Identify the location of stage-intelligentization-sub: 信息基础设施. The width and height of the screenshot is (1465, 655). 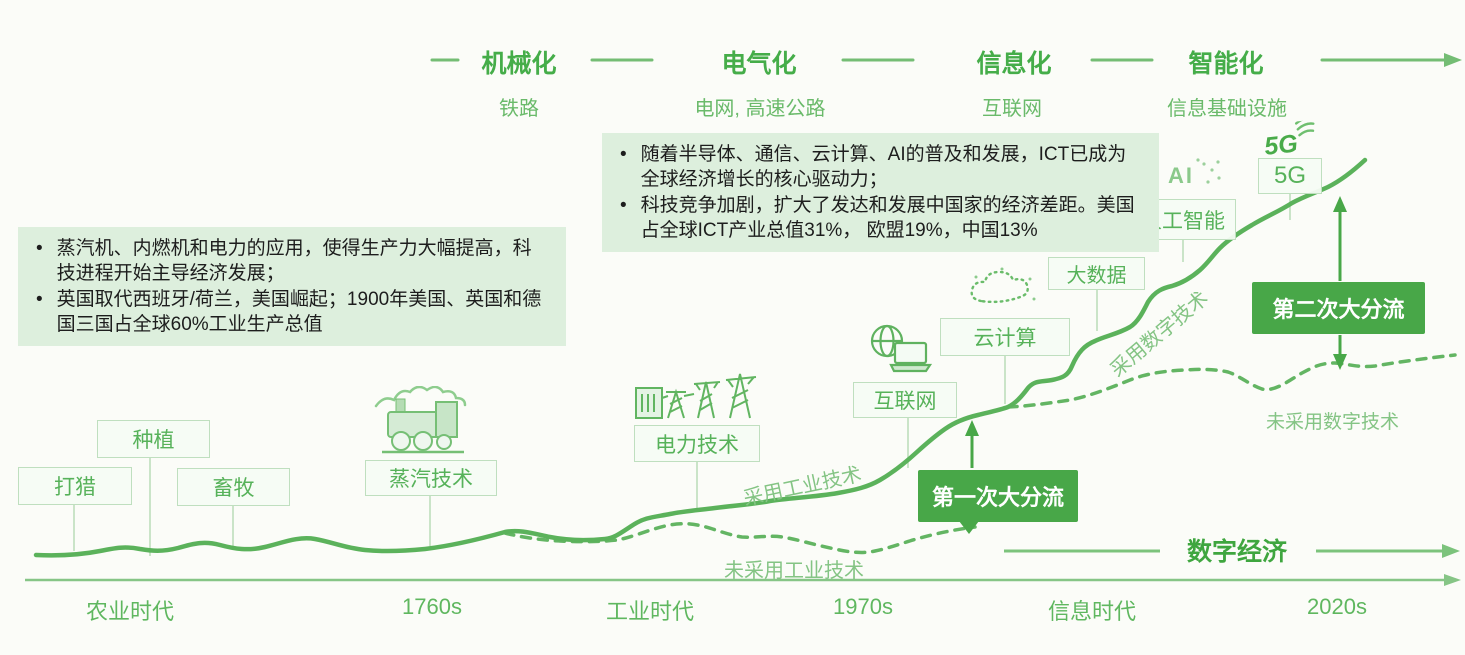
(1227, 109).